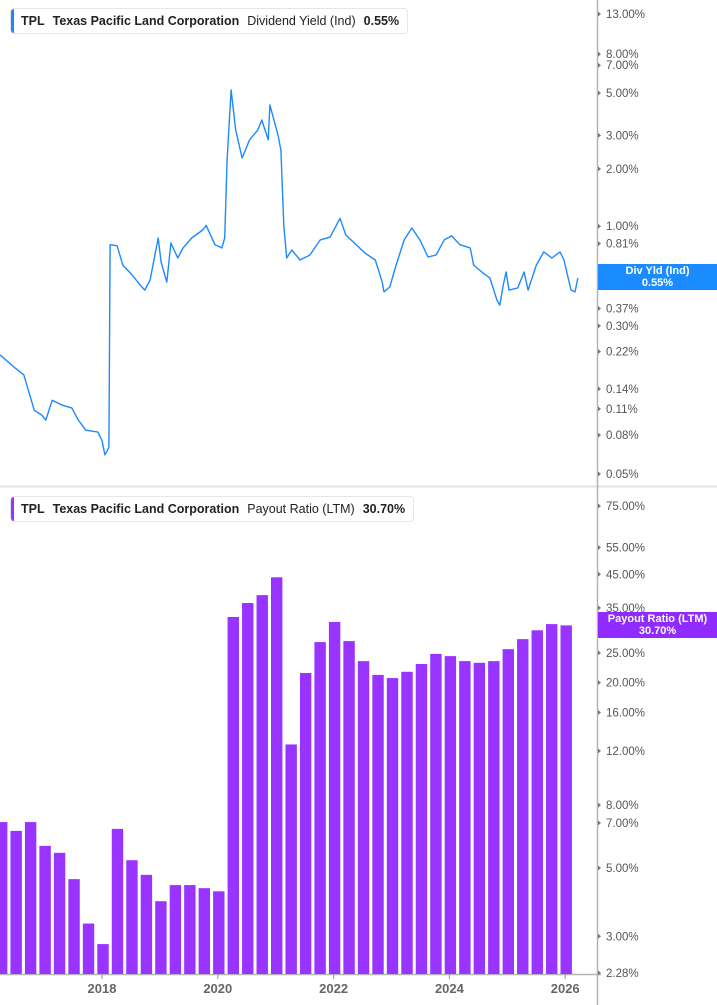 The height and width of the screenshot is (1005, 717). What do you see at coordinates (622, 410) in the screenshot?
I see `yield-axis-tick-label: 0.11%` at bounding box center [622, 410].